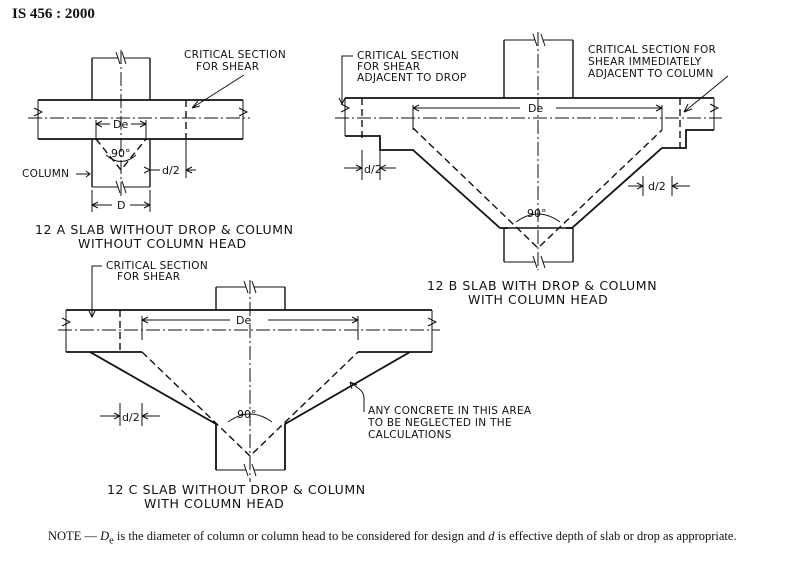 This screenshot has height=567, width=801. Describe the element at coordinates (408, 56) in the screenshot. I see `callout-left-12b-line1: CRITICAL SECTION` at that location.